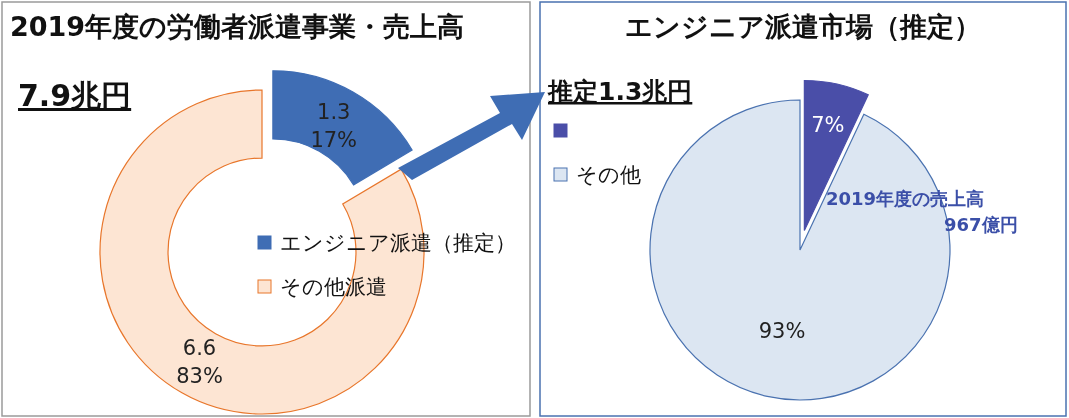 This screenshot has height=418, width=1069. What do you see at coordinates (398, 243) in the screenshot?
I see `legend-label: エンジニア派遣（推定）` at bounding box center [398, 243].